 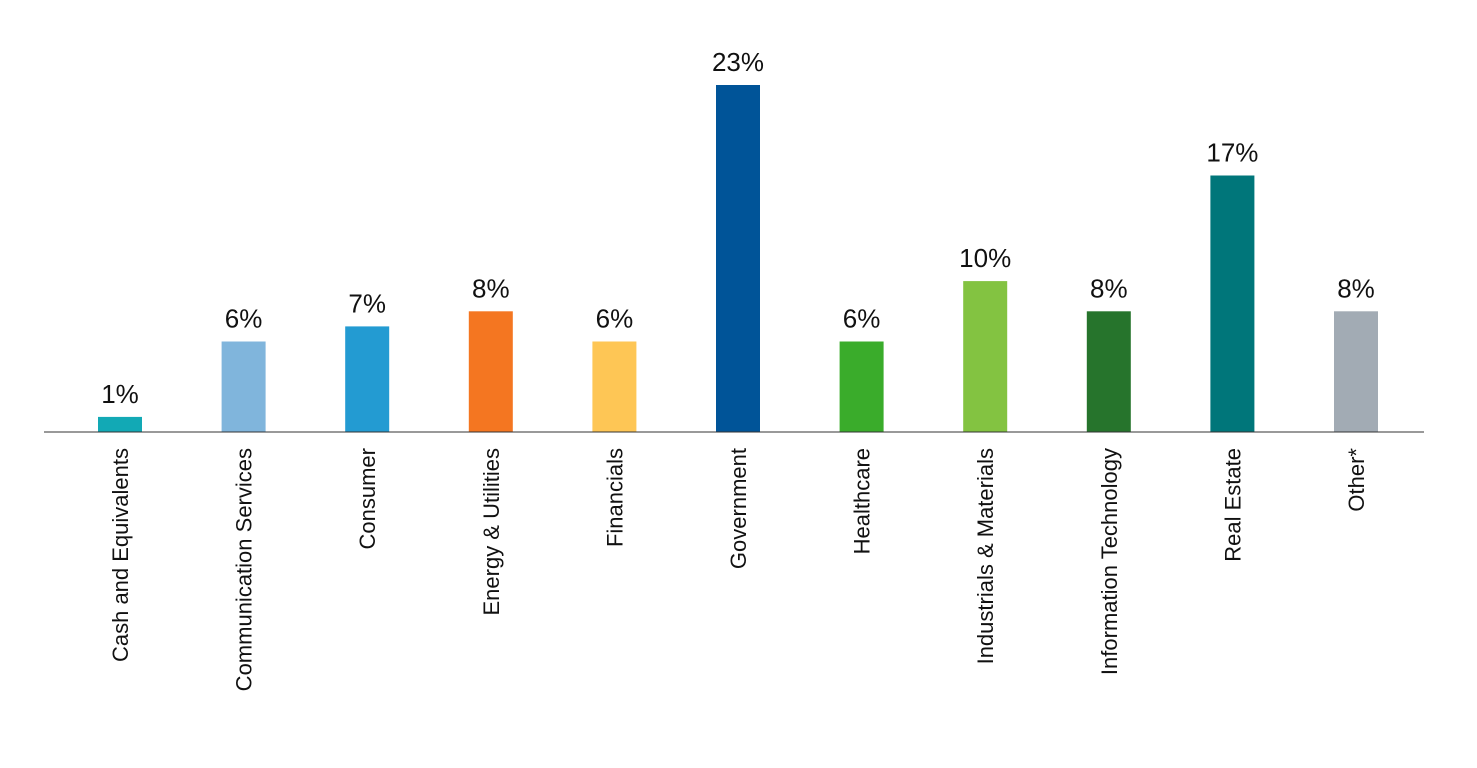 I want to click on category-label: Communication Services, so click(x=244, y=569).